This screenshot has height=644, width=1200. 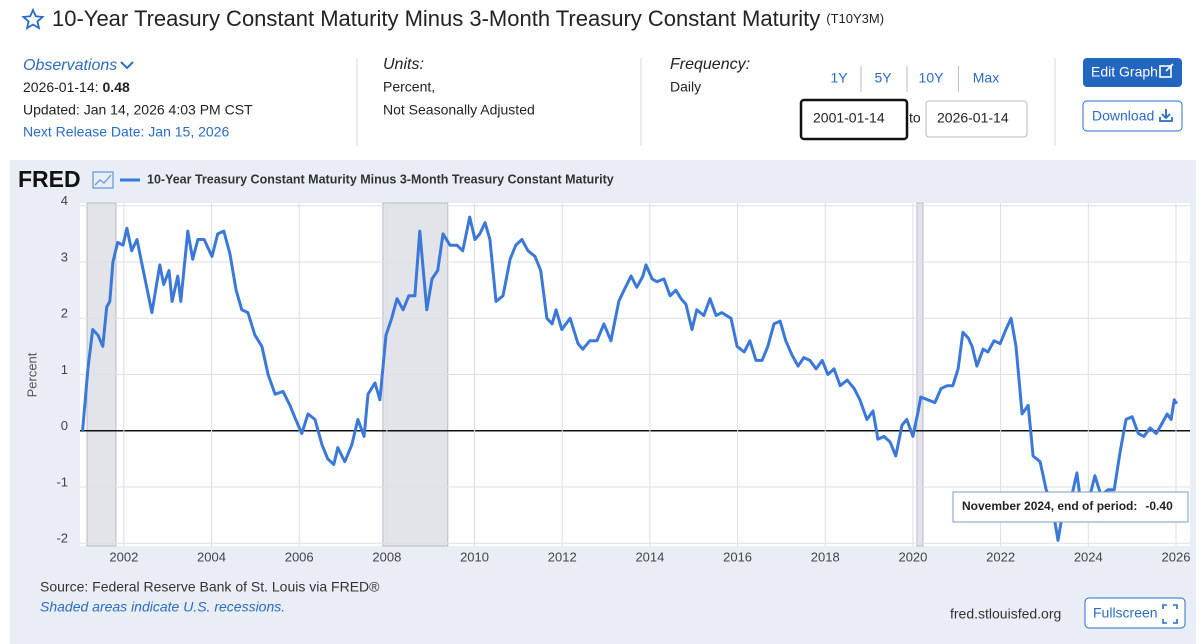 What do you see at coordinates (1088, 556) in the screenshot?
I see `x-tick-label: 2024` at bounding box center [1088, 556].